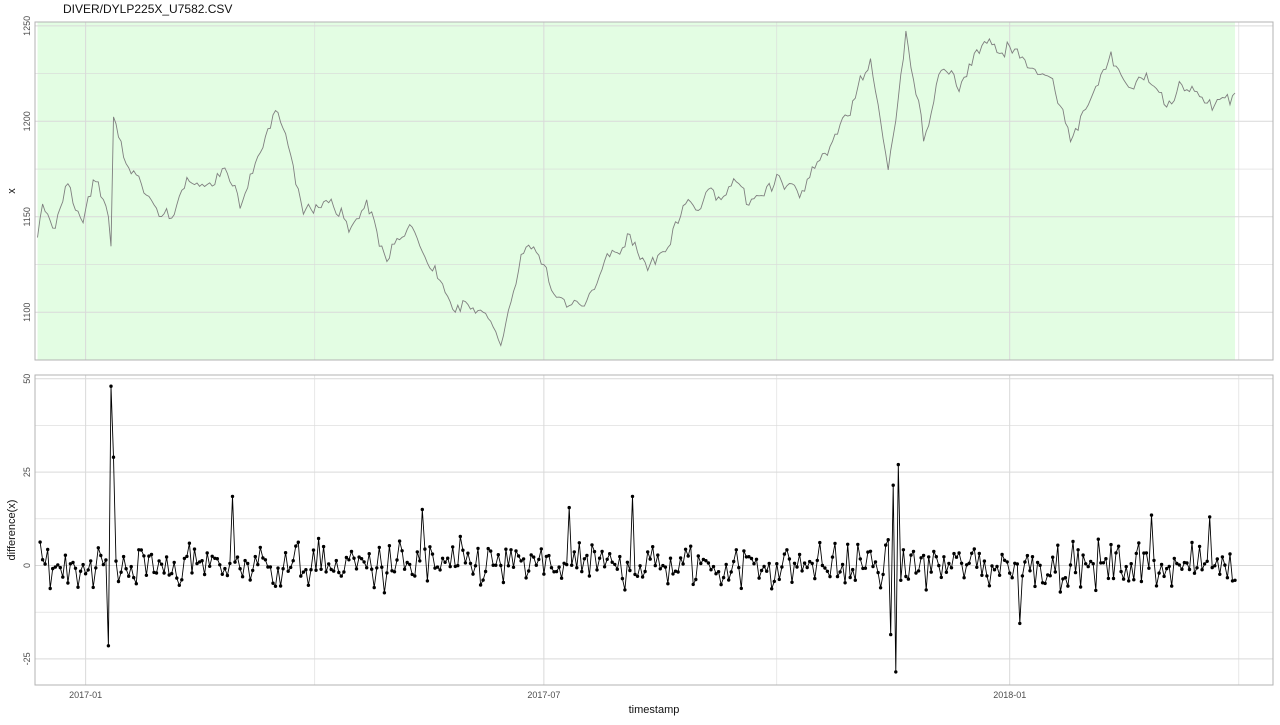  I want to click on bottom-y-tick-label: 0, so click(27, 565).